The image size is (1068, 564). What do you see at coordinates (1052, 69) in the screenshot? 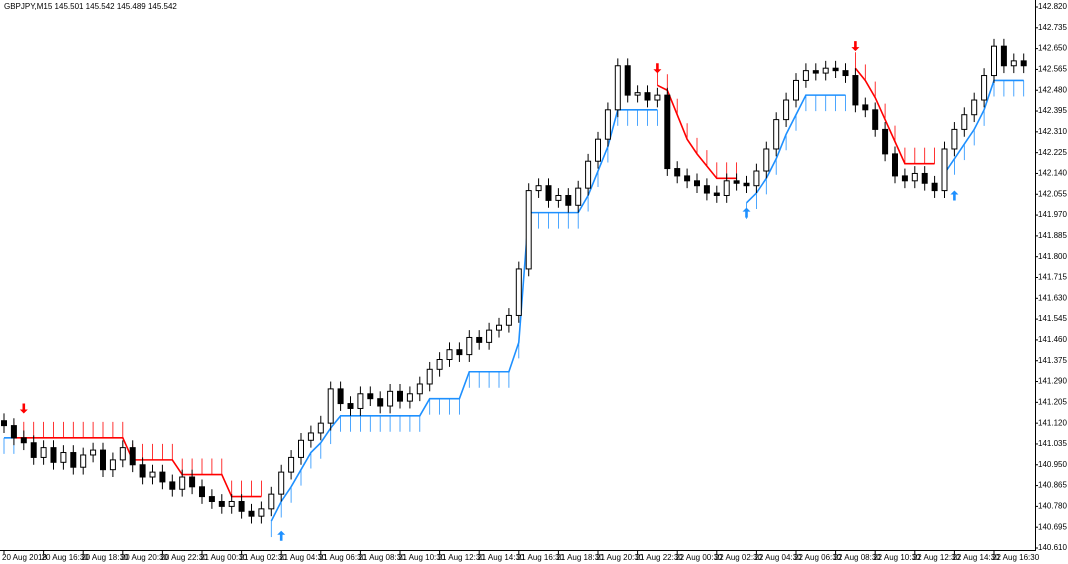
I see `y-tick-label: 142.565` at bounding box center [1052, 69].